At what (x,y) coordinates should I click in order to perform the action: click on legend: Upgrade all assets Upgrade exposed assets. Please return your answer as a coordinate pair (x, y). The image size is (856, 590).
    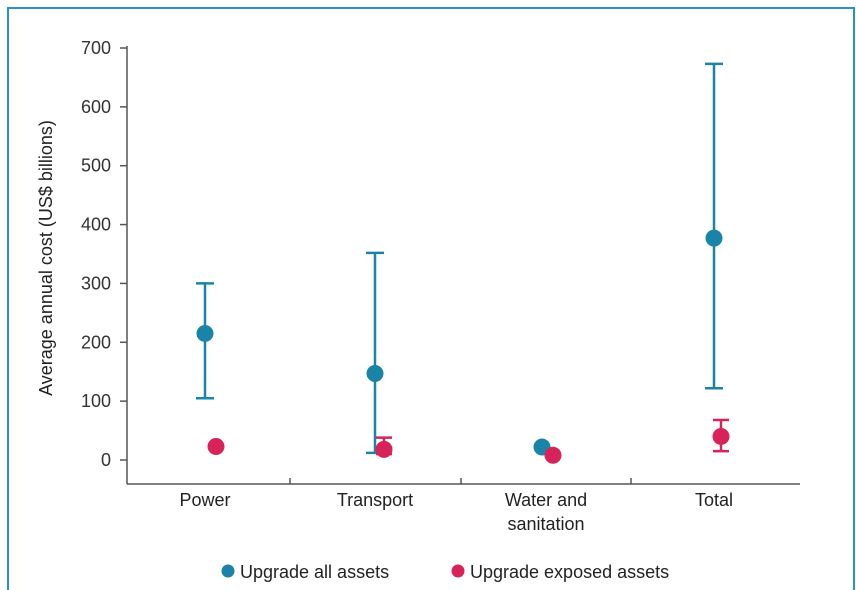
    Looking at the image, I should click on (445, 572).